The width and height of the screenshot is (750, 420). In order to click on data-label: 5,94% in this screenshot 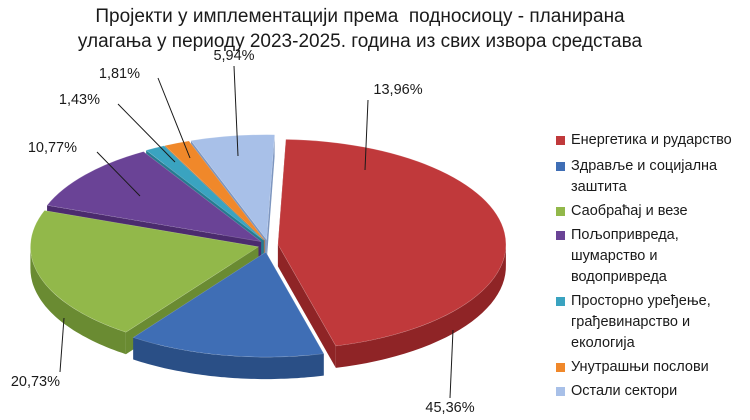, I will do `click(233, 56)`.